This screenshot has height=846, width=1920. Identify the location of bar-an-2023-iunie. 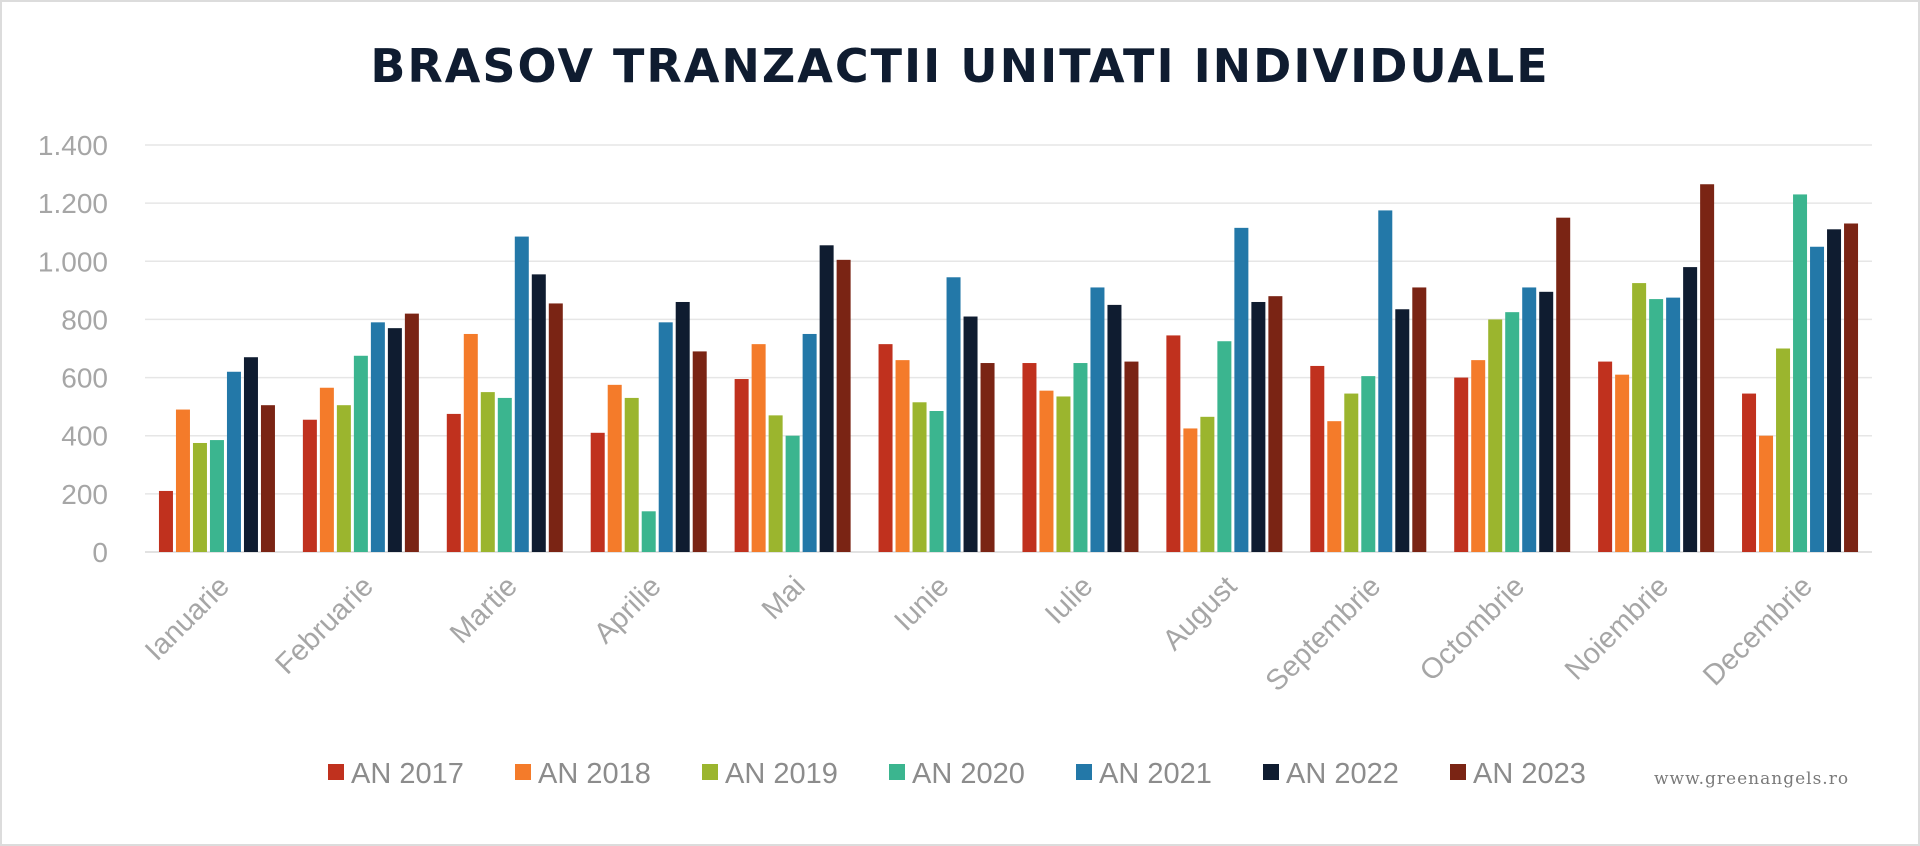
(987, 457).